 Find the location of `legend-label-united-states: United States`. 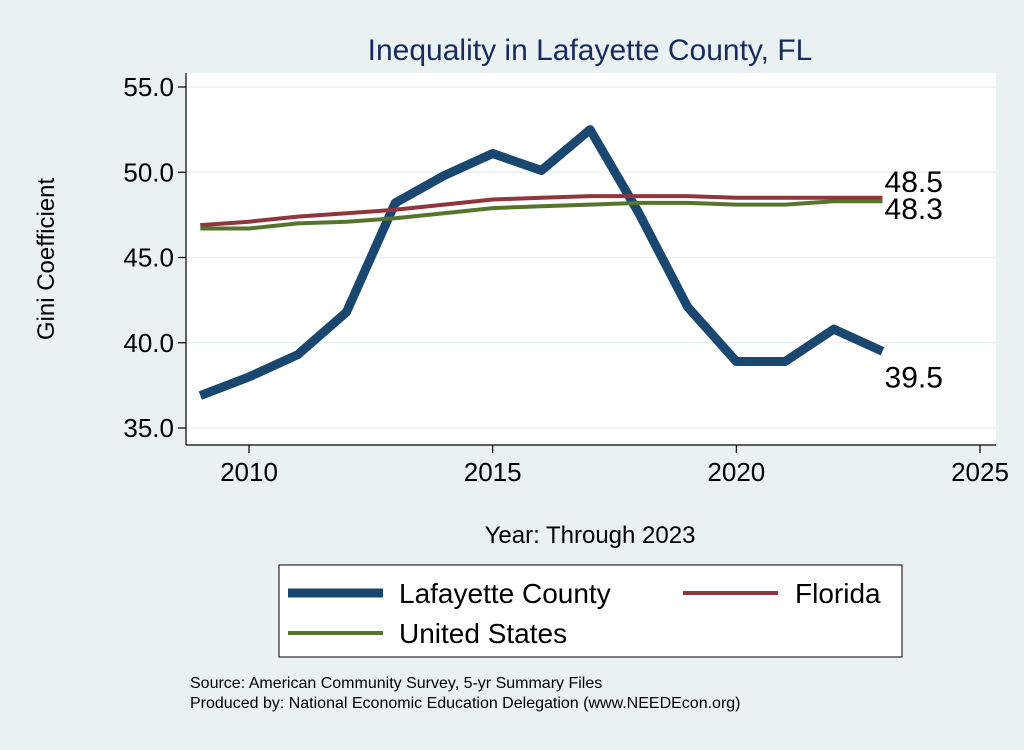

legend-label-united-states: United States is located at coordinates (483, 633).